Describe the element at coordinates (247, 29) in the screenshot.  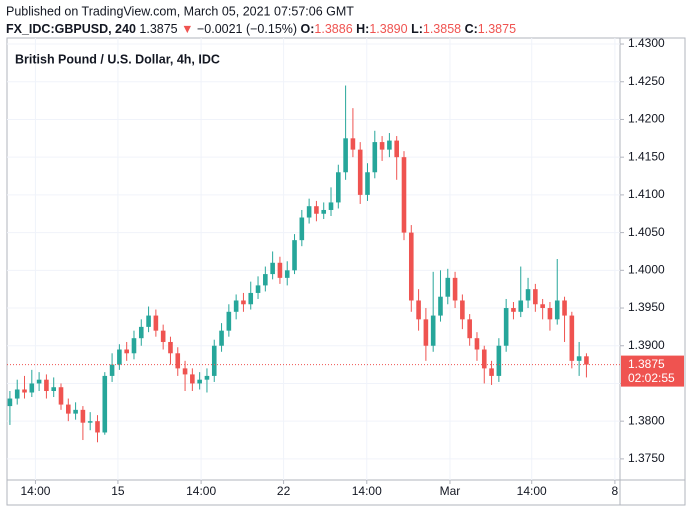
I see `change: −0.0021 (−0.15%)` at that location.